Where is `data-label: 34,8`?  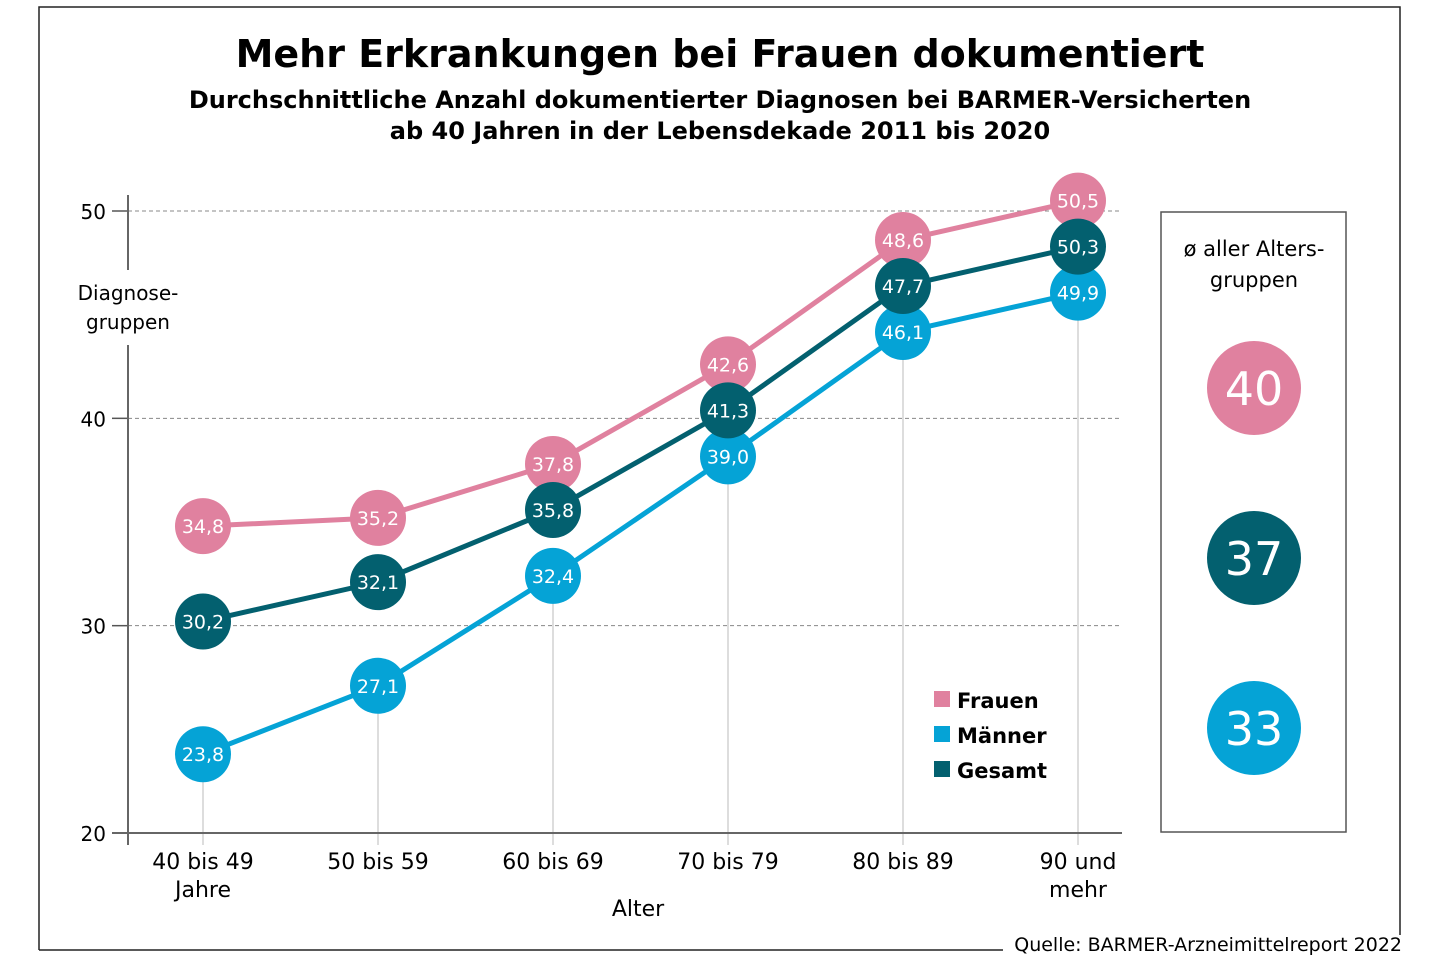
data-label: 34,8 is located at coordinates (203, 527).